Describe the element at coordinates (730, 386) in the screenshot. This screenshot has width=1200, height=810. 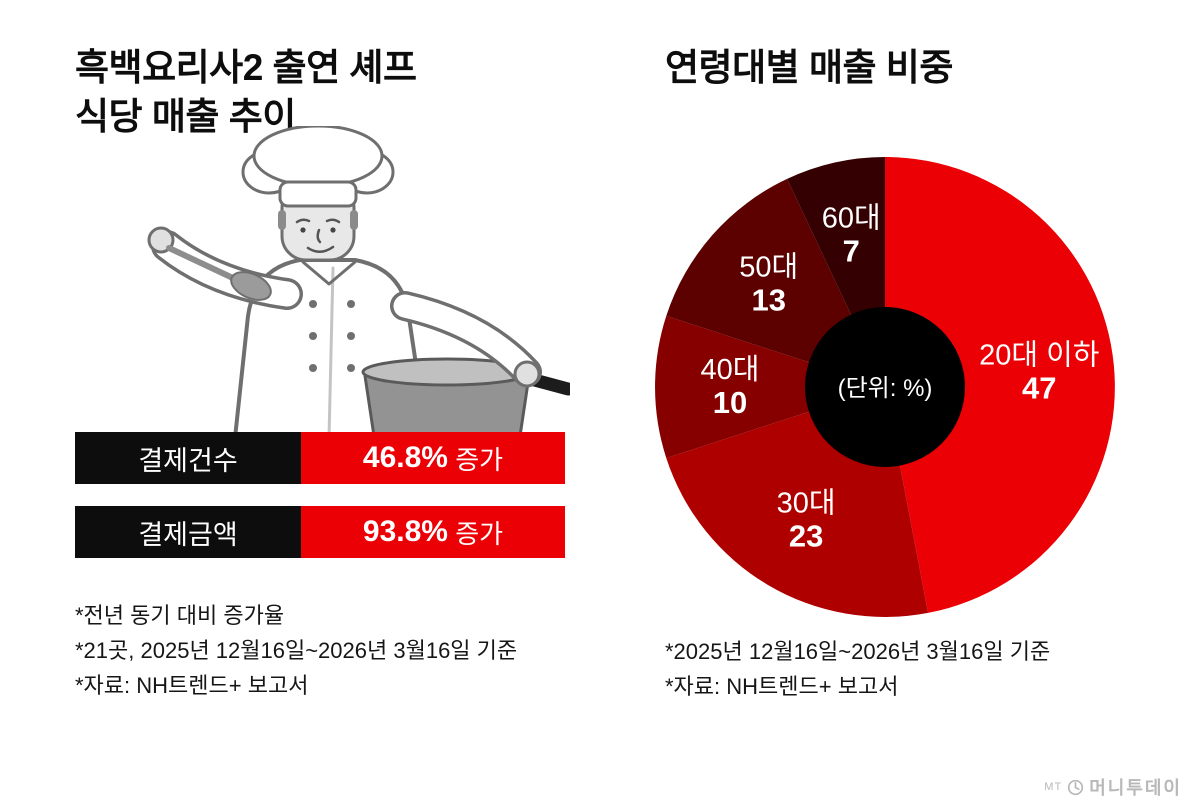
I see `pie-slice-label: 40대 10` at that location.